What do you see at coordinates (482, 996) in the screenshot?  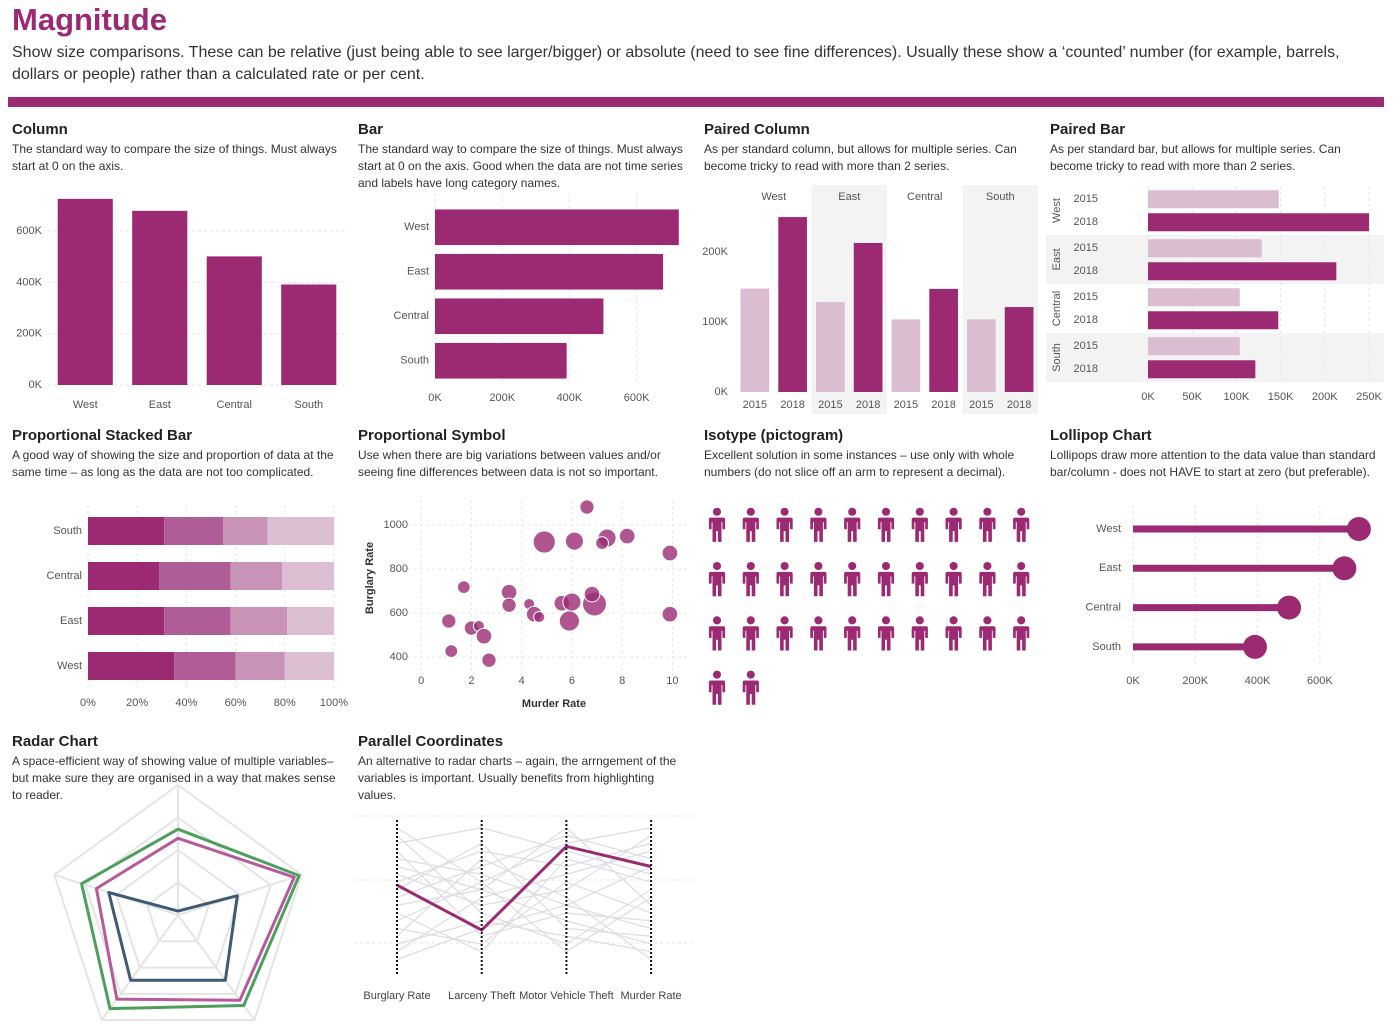 I see `dimension-label: Larceny Theft` at bounding box center [482, 996].